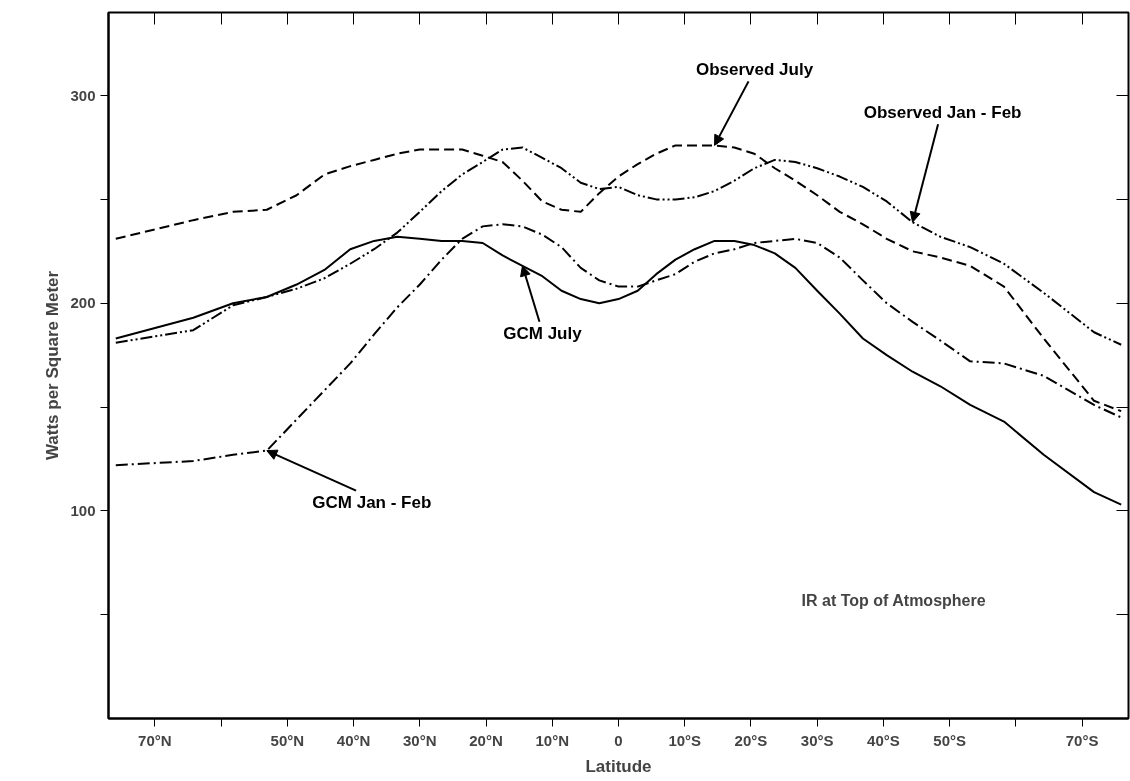  Describe the element at coordinates (155, 740) in the screenshot. I see `x-tick-label: 70°N` at that location.